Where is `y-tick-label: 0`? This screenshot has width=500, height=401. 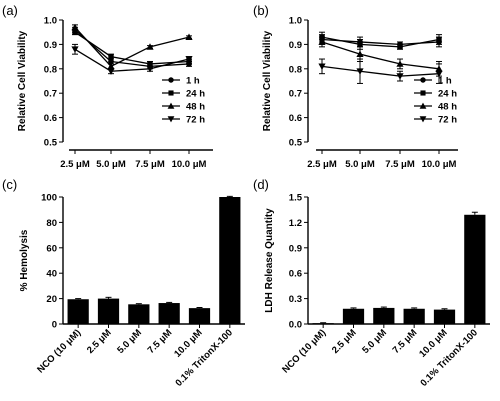 y-tick-label: 0 is located at coordinates (54, 325).